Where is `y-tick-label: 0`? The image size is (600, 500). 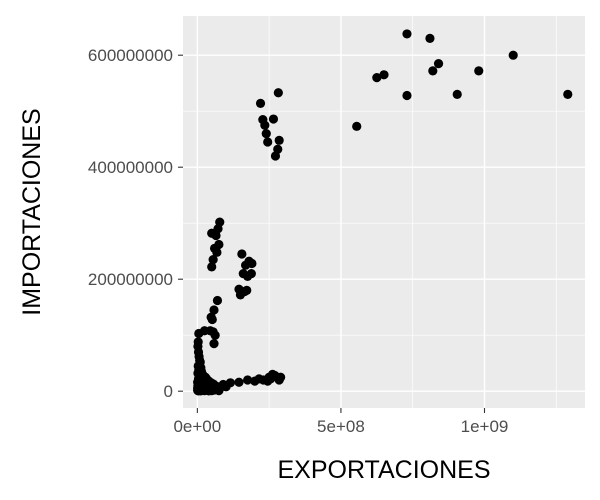 y-tick-label: 0 is located at coordinates (168, 391).